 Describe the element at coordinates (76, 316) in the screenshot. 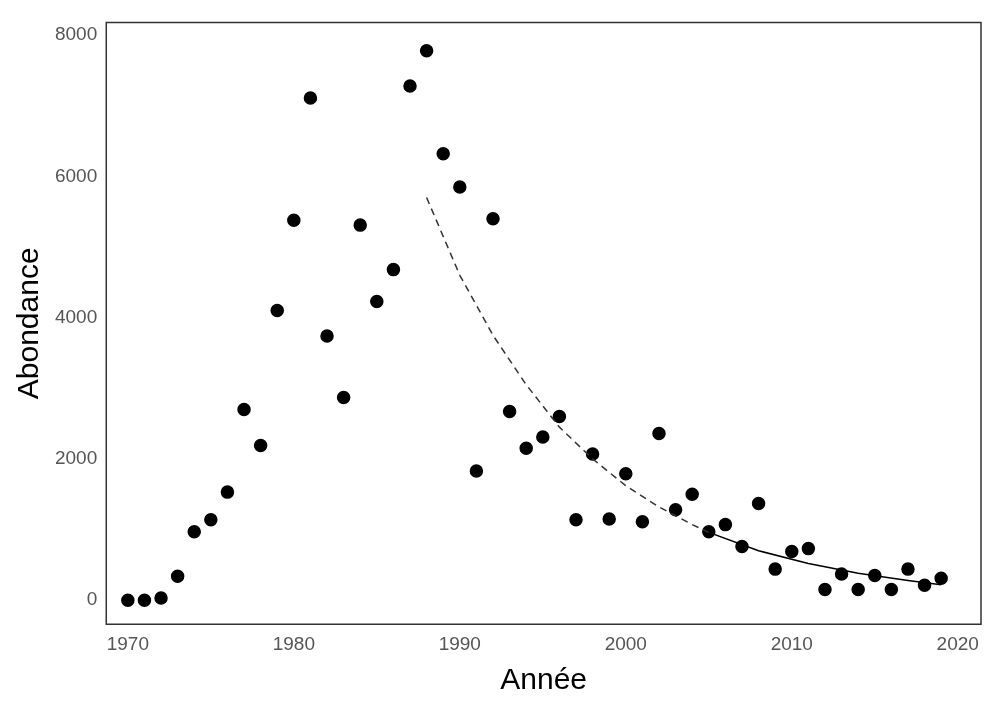

I see `y-tick-label: 4000` at that location.